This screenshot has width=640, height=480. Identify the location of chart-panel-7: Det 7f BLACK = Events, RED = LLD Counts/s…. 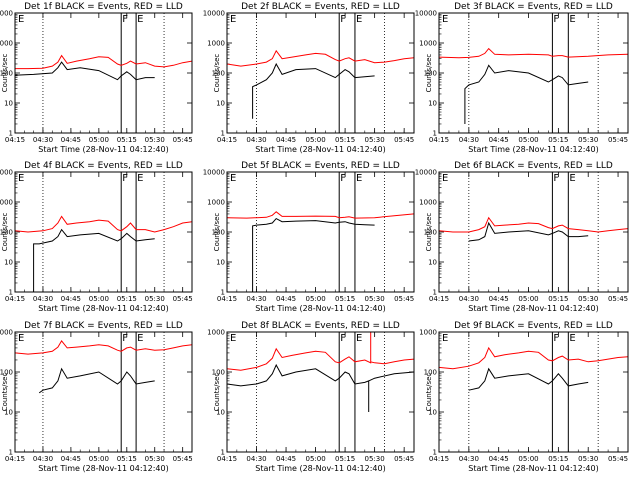
(96, 397).